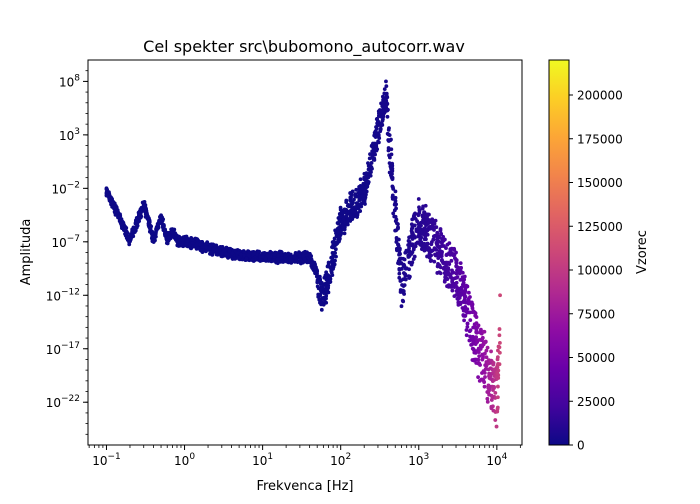  Describe the element at coordinates (63, 349) in the screenshot. I see `y-tick-label: 10−17` at that location.